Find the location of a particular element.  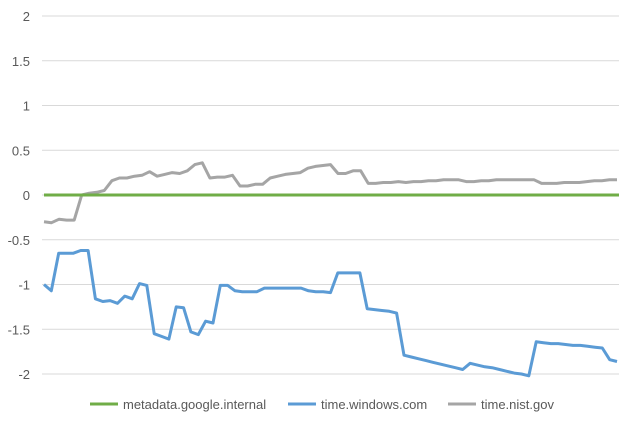

legend-label: metadata.google.internal is located at coordinates (194, 404).